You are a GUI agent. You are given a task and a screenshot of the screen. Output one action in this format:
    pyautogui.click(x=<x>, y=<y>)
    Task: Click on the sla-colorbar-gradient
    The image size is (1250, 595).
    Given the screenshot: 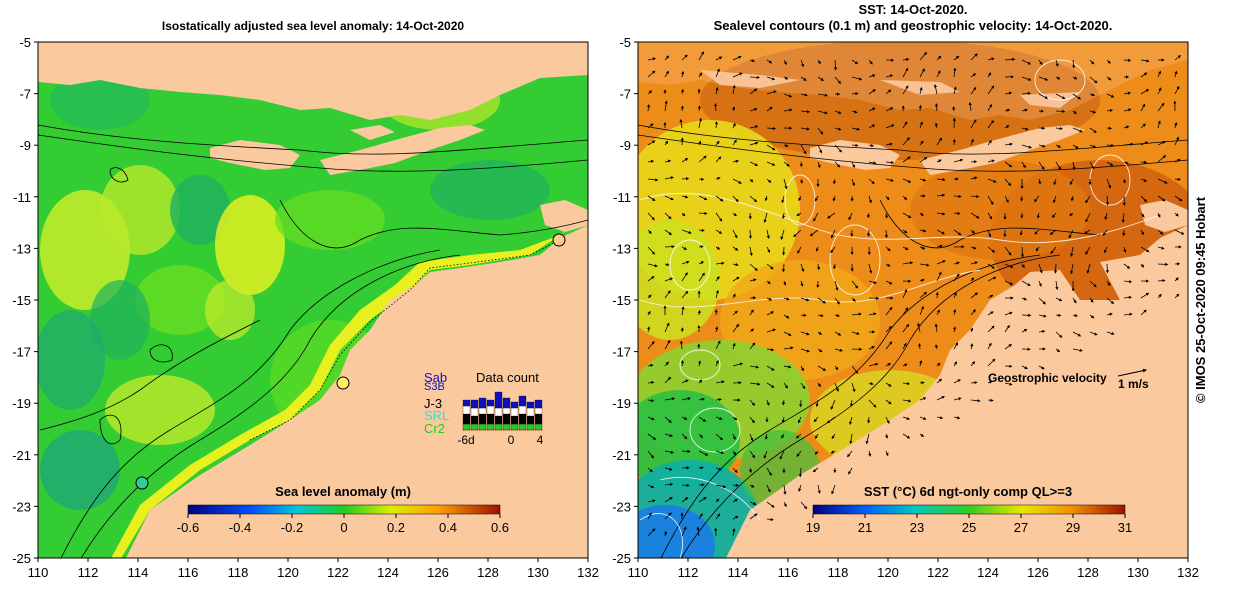 What is the action you would take?
    pyautogui.click(x=344, y=509)
    